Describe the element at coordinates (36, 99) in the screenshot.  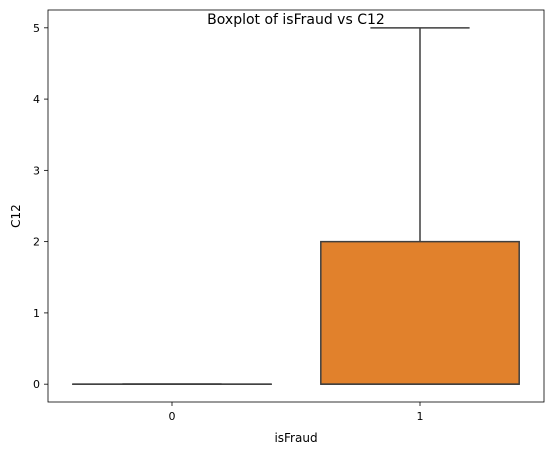
I see `y-tick-label: 4` at that location.